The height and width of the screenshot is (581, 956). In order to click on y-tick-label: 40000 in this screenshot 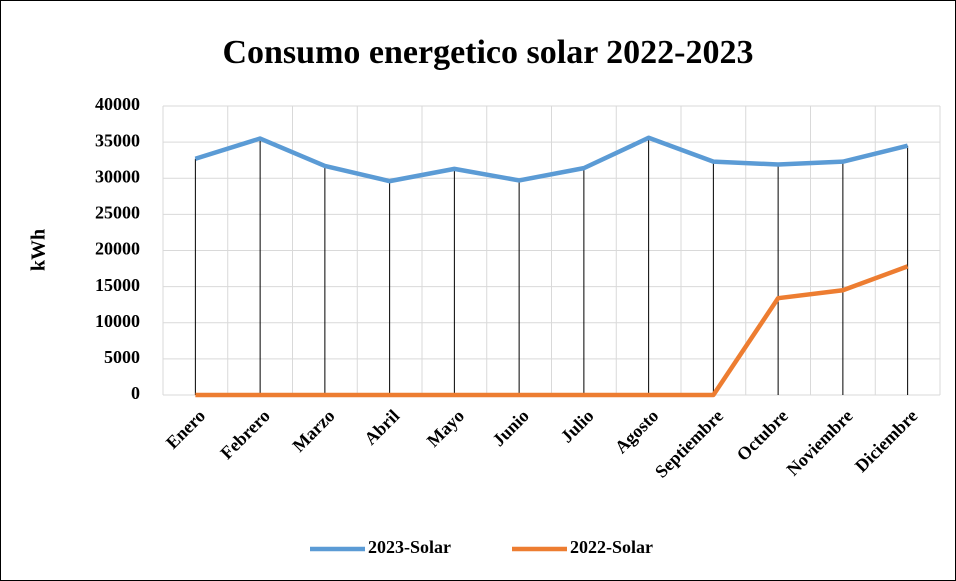, I will do `click(117, 104)`.